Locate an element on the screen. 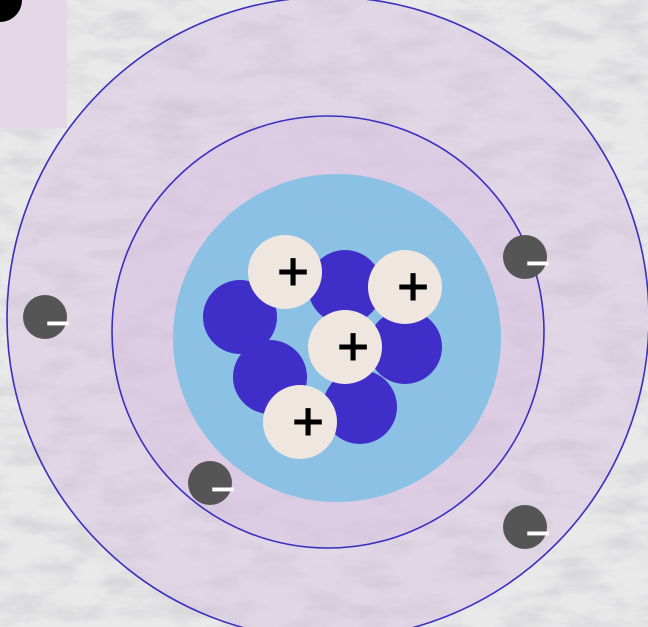 Image resolution: width=648 pixels, height=627 pixels. corner-dot is located at coordinates (11, 11).